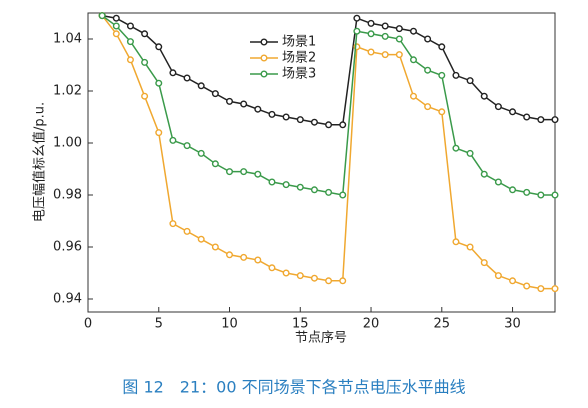 The width and height of the screenshot is (588, 408). Describe the element at coordinates (442, 324) in the screenshot. I see `x-tick-label: 25` at that location.